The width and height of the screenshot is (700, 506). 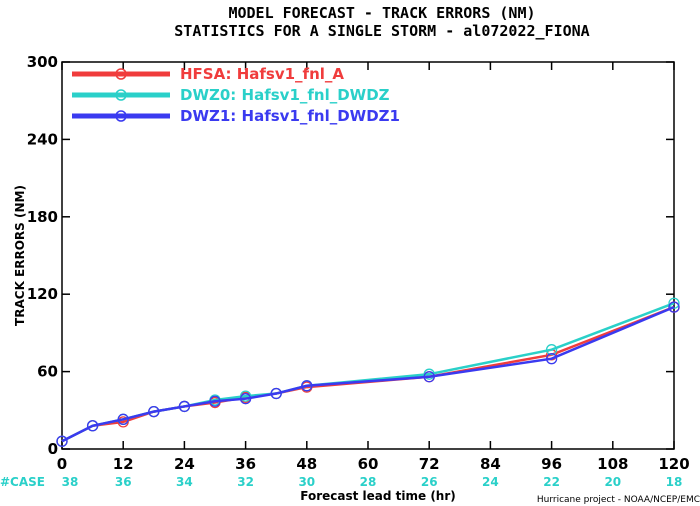 I want to click on credit-text: Hurricane project - NOAA/NCEP/EMC, so click(x=618, y=500).